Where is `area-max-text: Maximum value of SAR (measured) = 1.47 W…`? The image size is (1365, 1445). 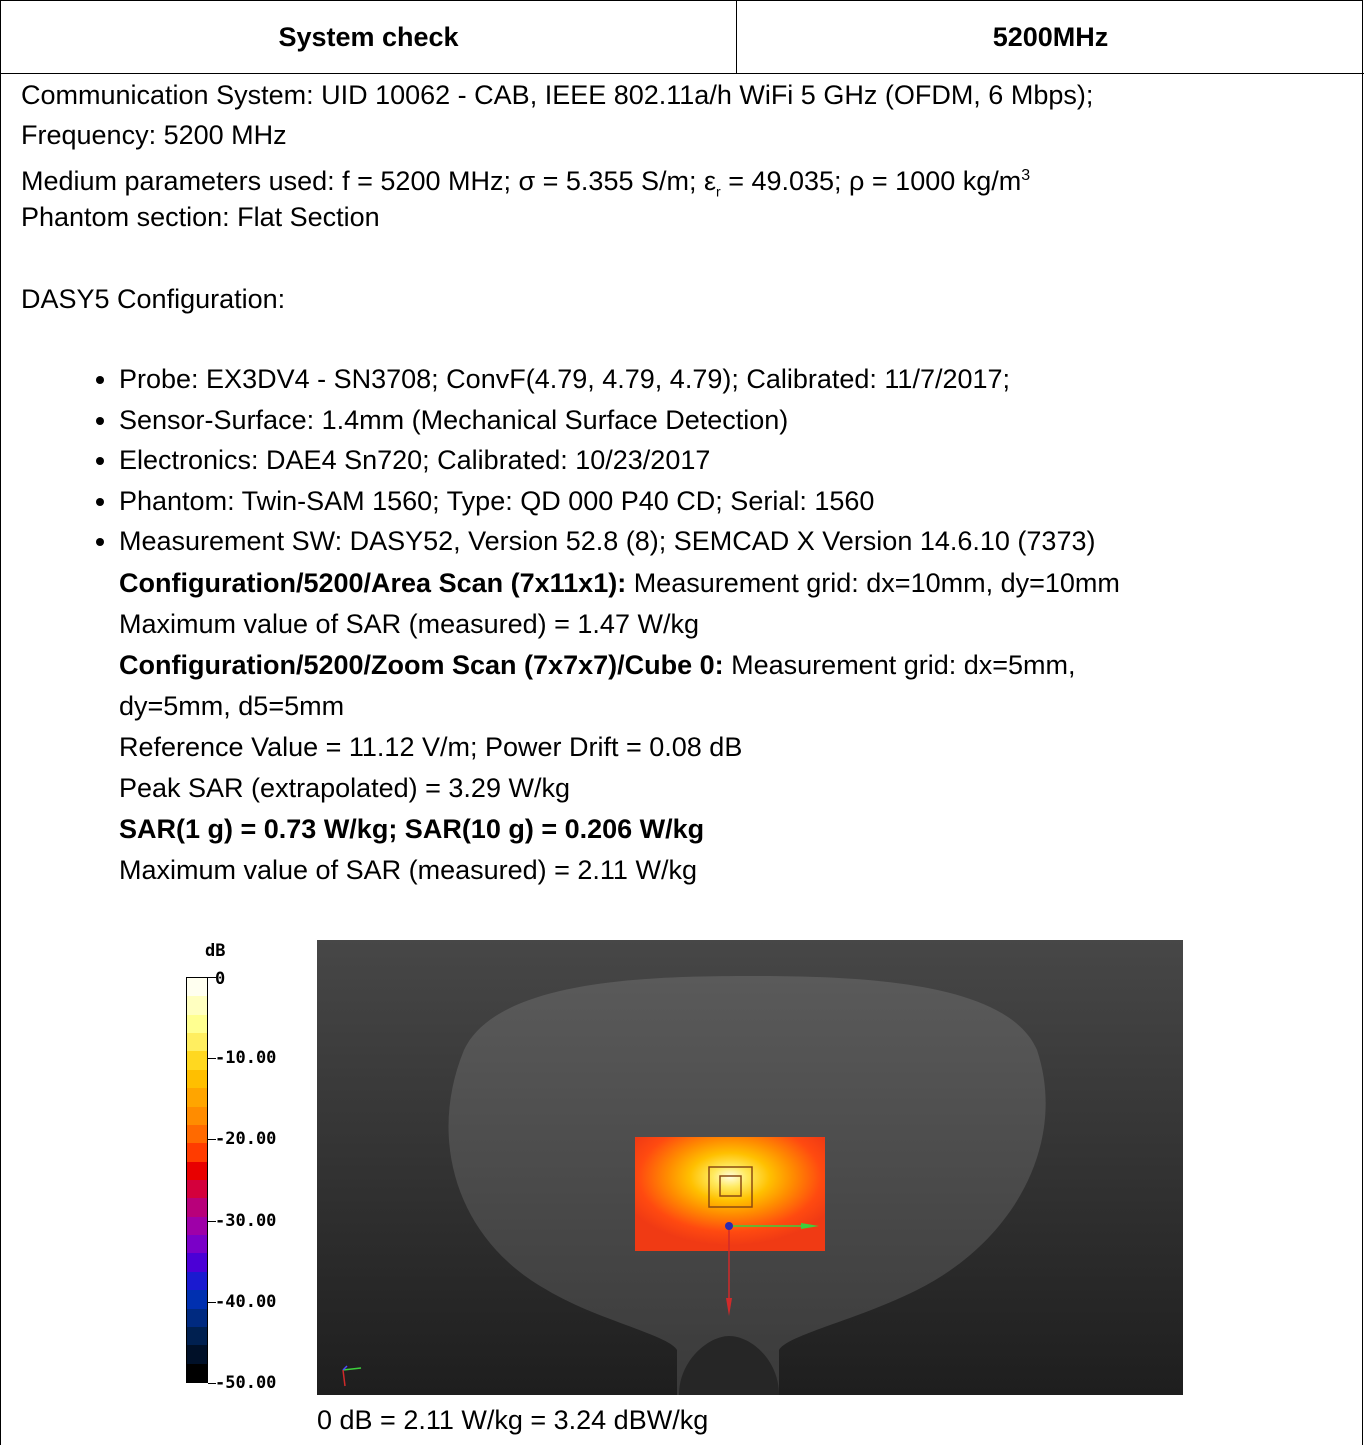
area-max-text: Maximum value of SAR (measured) = 1.47 W… is located at coordinates (409, 624).